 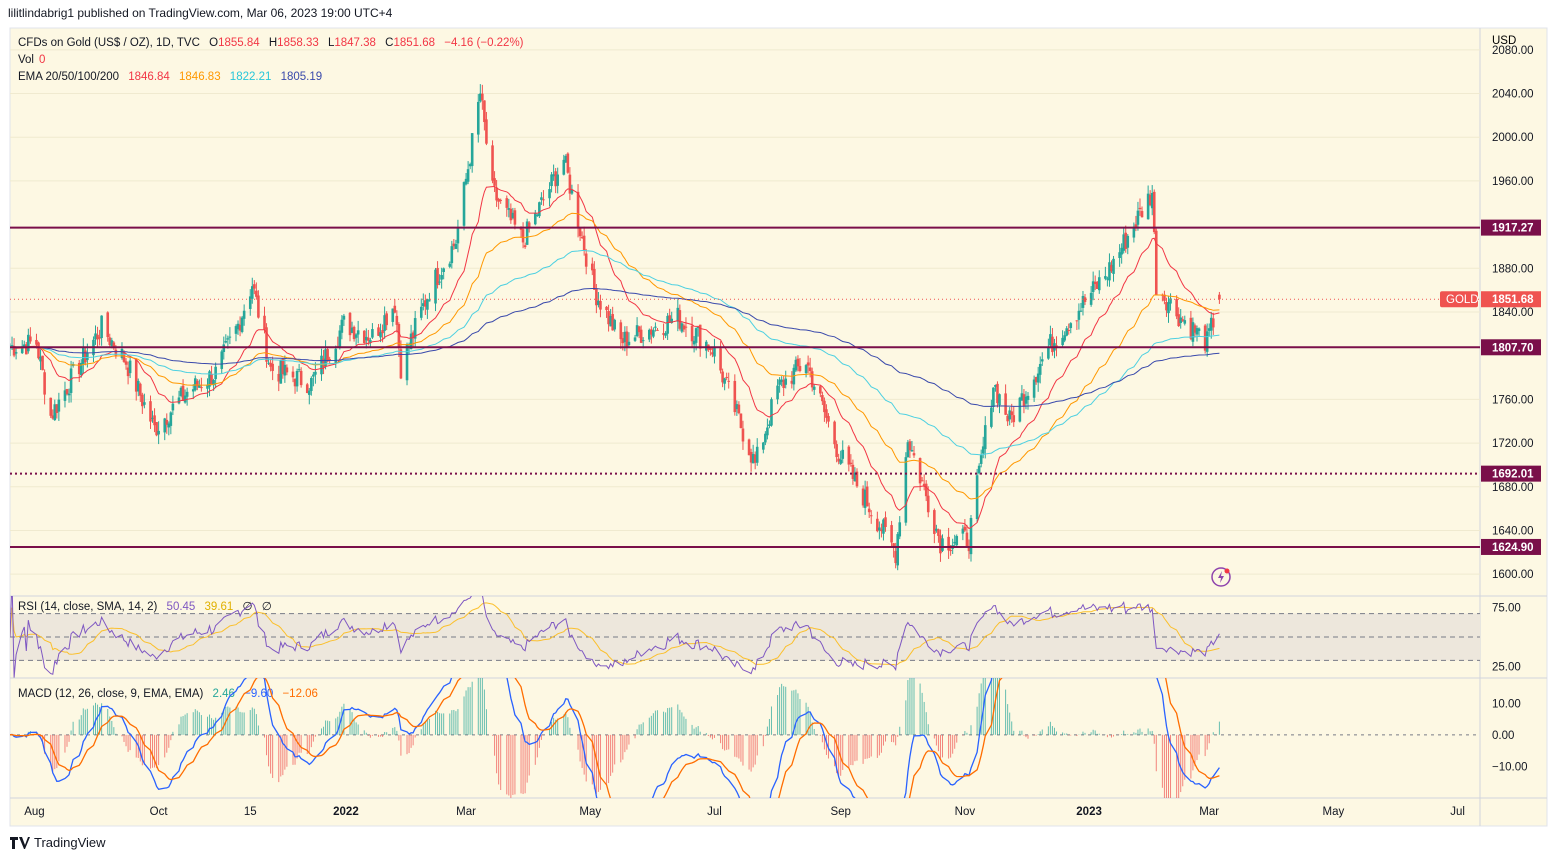 What do you see at coordinates (1511, 299) in the screenshot?
I see `last-price-tag` at bounding box center [1511, 299].